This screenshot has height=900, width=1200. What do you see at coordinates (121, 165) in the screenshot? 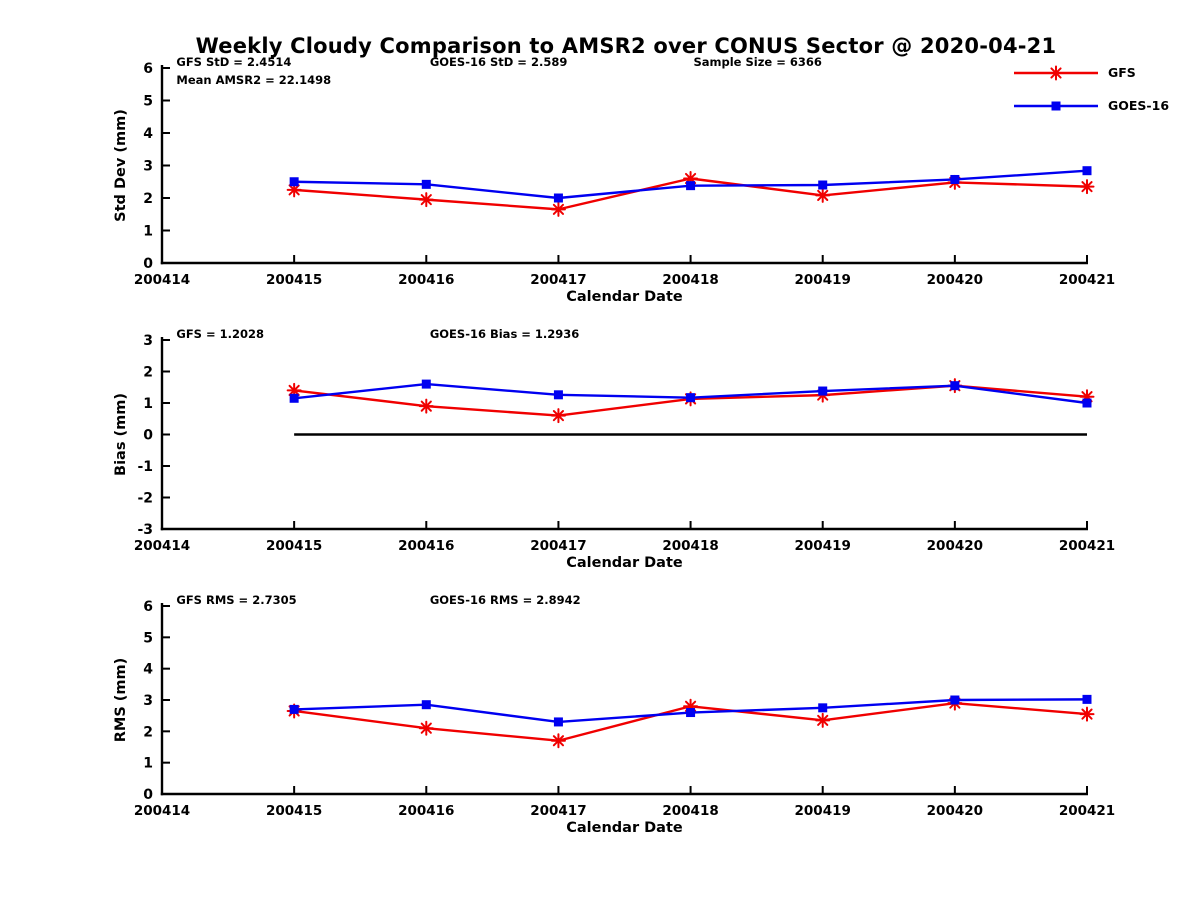
I see `y-axis-label: Std Dev (mm)` at bounding box center [121, 165].